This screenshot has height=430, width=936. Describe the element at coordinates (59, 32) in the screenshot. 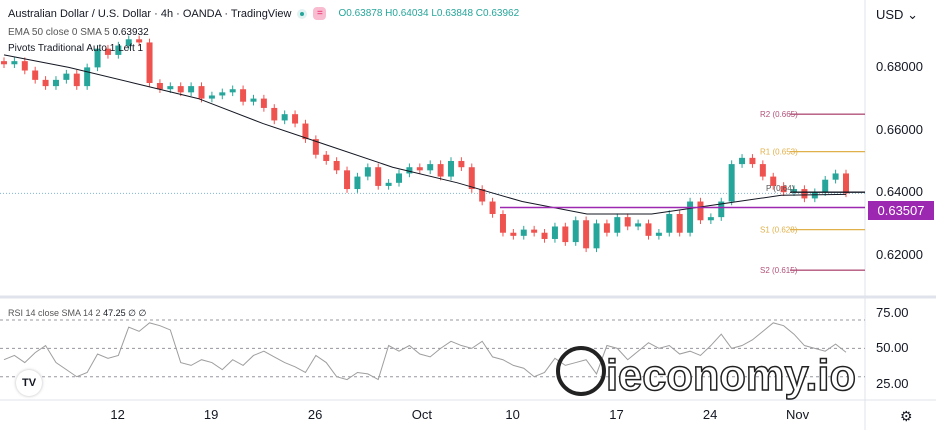

I see `ema-label: EMA 50 close 0 SMA 5` at that location.